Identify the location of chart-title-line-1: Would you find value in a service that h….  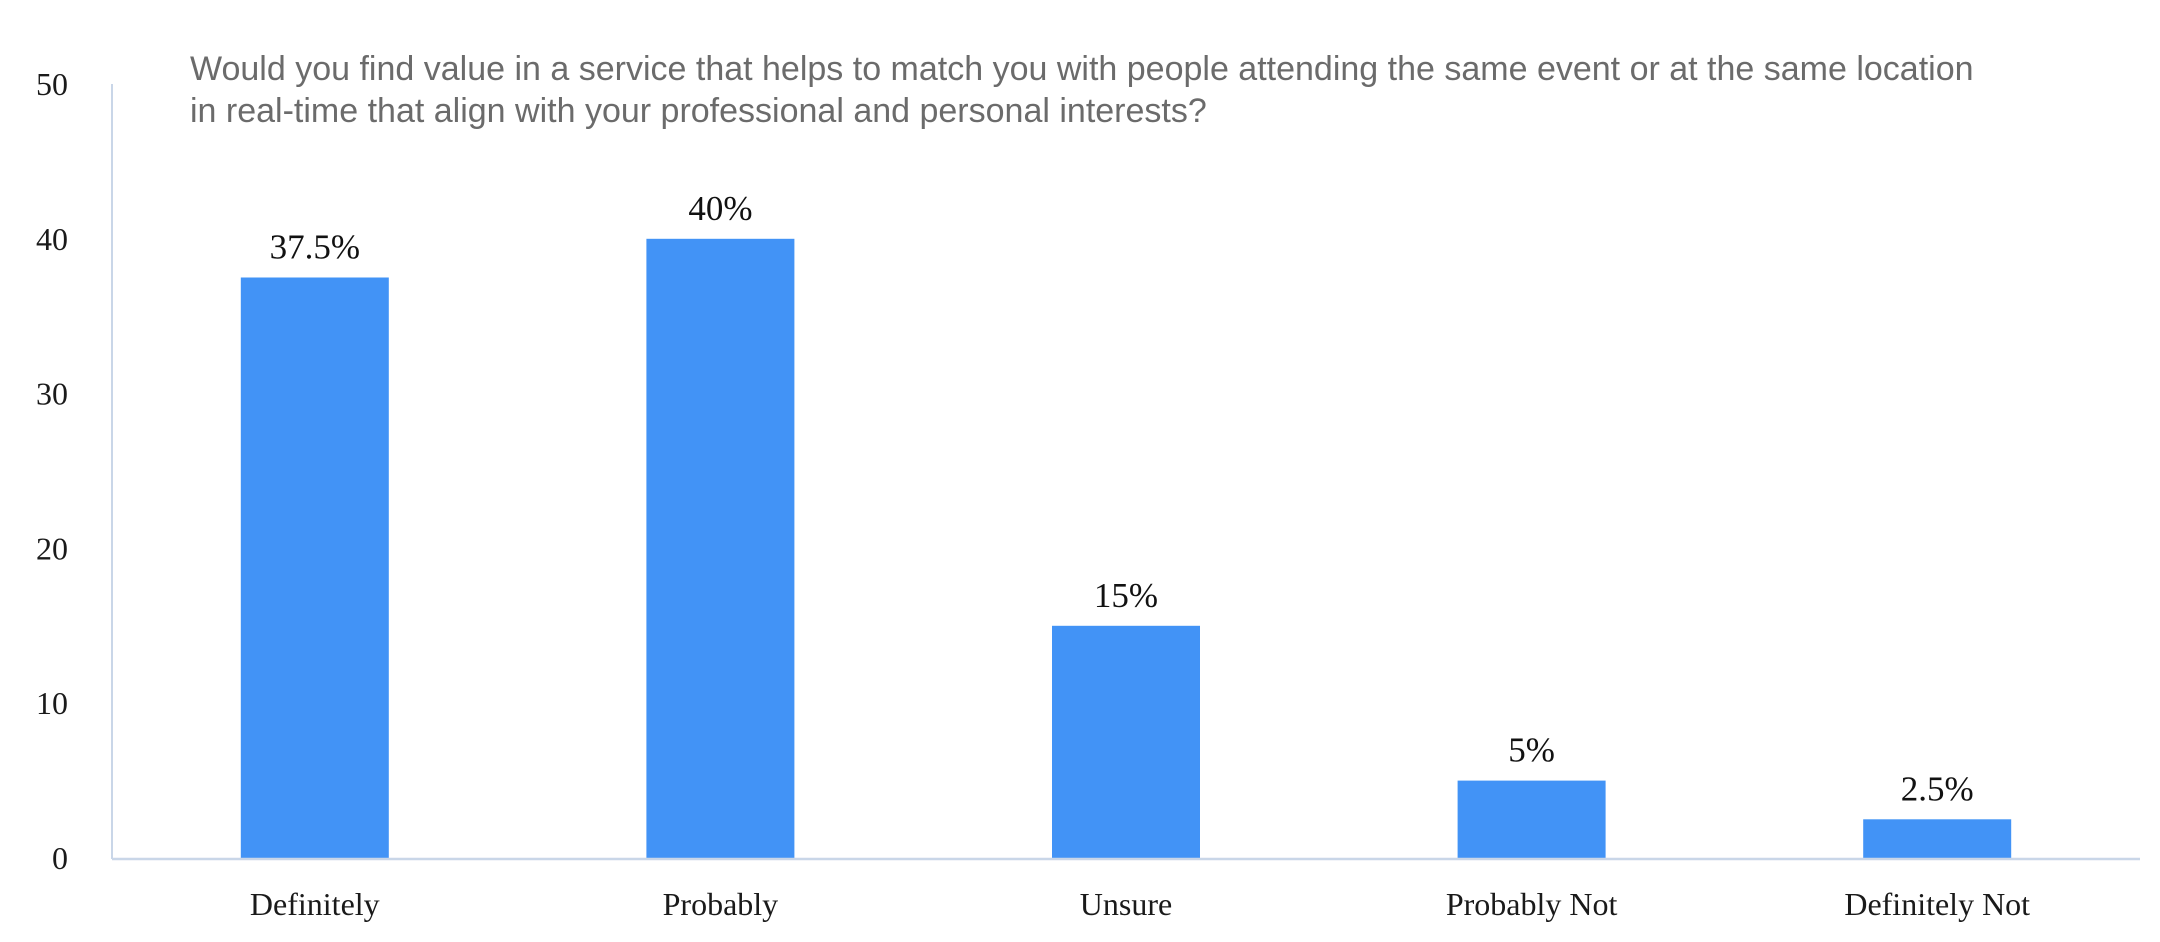
(1082, 69).